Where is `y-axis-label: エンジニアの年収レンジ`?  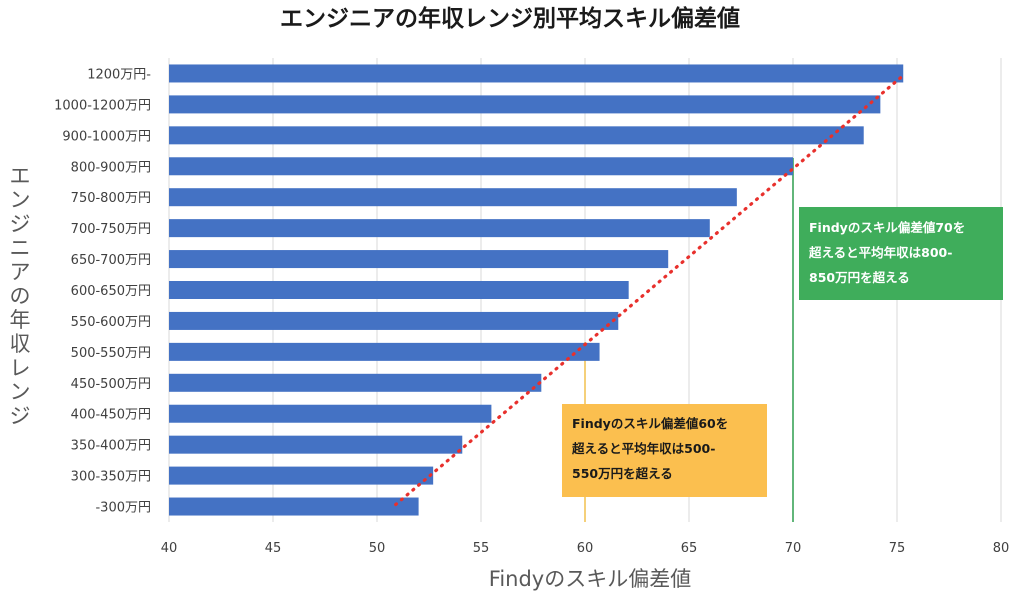
y-axis-label: エンジニアの年収レンジ is located at coordinates (20, 296).